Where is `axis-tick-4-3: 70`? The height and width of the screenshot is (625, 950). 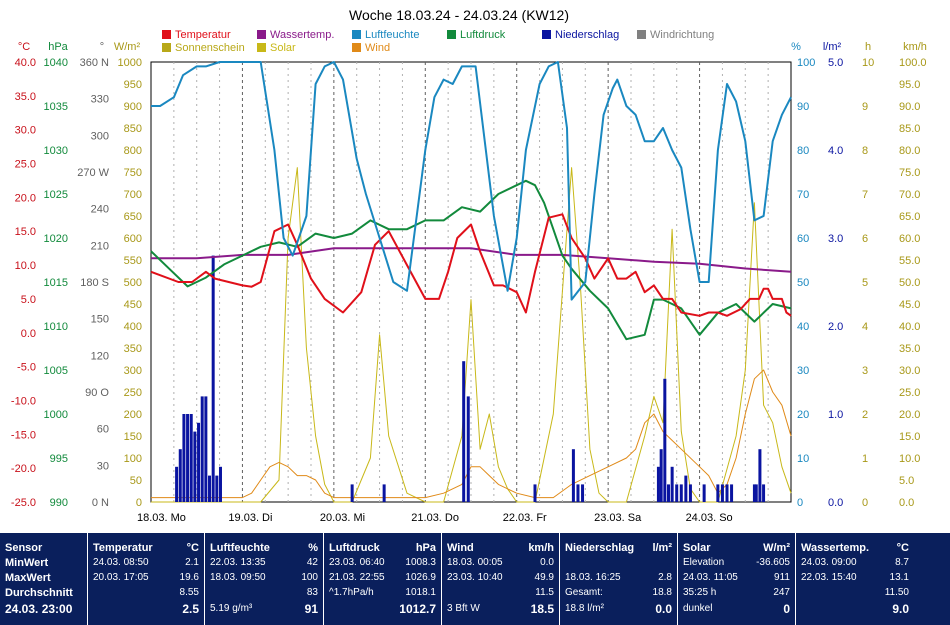
axis-tick-4-3: 70 is located at coordinates (803, 195).